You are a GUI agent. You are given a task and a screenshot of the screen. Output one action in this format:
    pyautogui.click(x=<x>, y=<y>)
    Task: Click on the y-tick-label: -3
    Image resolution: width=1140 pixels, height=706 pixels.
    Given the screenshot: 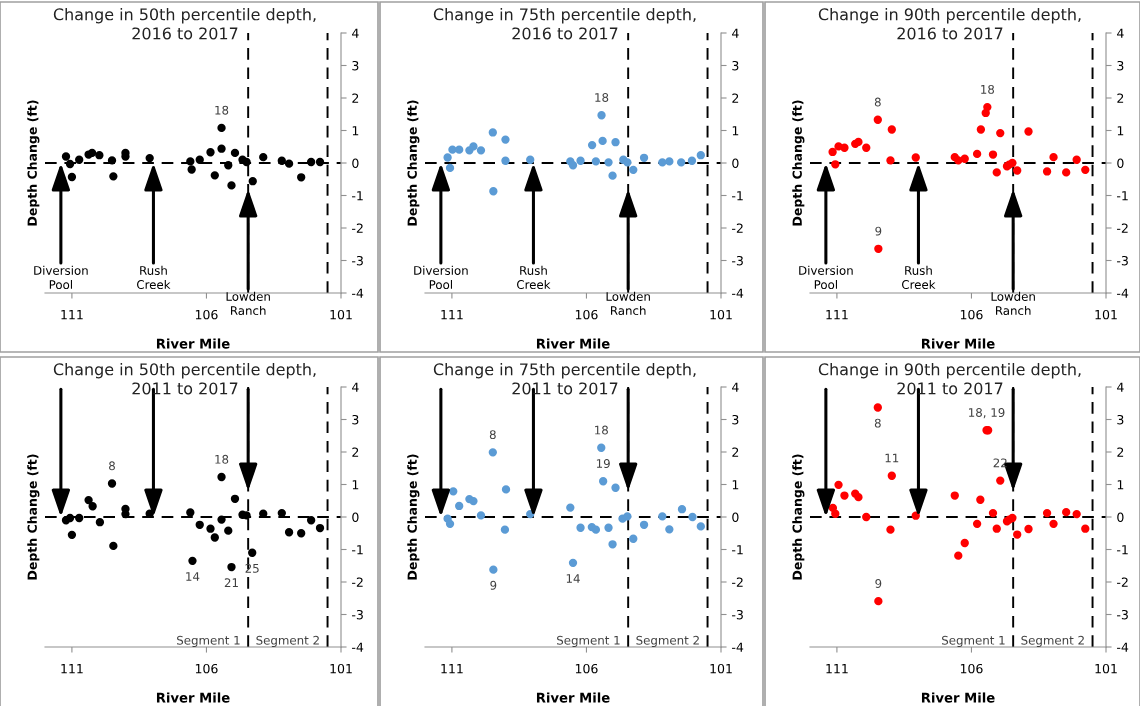 What is the action you would take?
    pyautogui.click(x=357, y=260)
    